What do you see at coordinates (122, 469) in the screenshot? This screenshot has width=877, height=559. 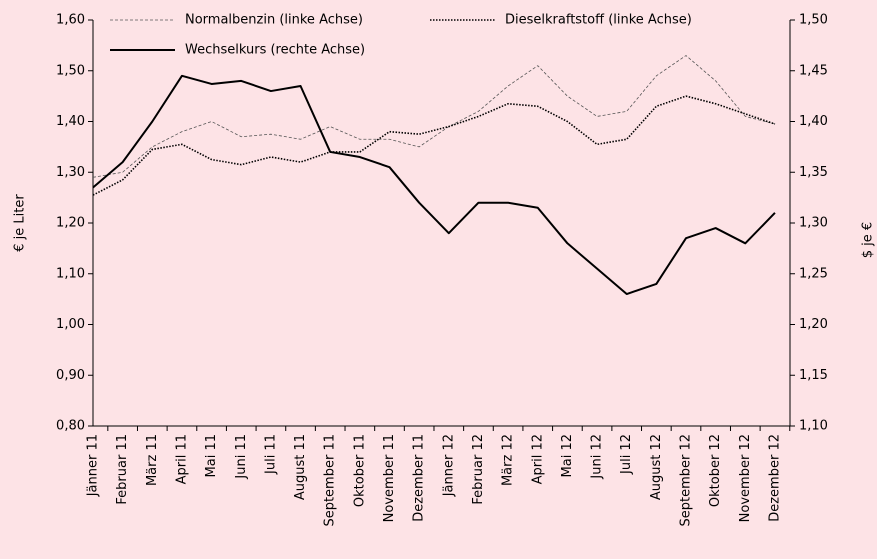 I see `x-tick-label: Februar 11` at bounding box center [122, 469].